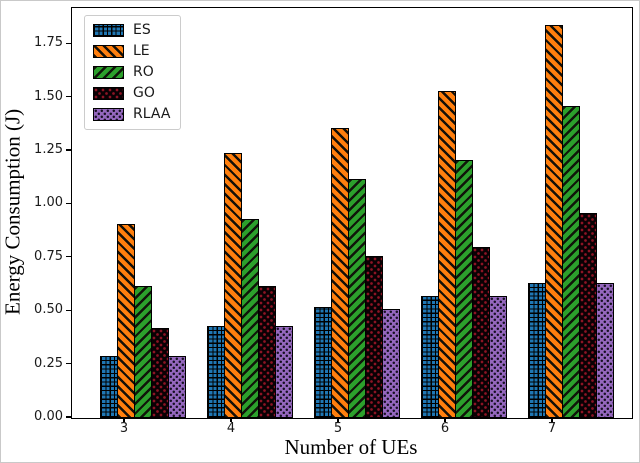 This screenshot has width=640, height=463. What do you see at coordinates (12, 212) in the screenshot?
I see `y-axis-label: Energy Consumption (J)` at bounding box center [12, 212].